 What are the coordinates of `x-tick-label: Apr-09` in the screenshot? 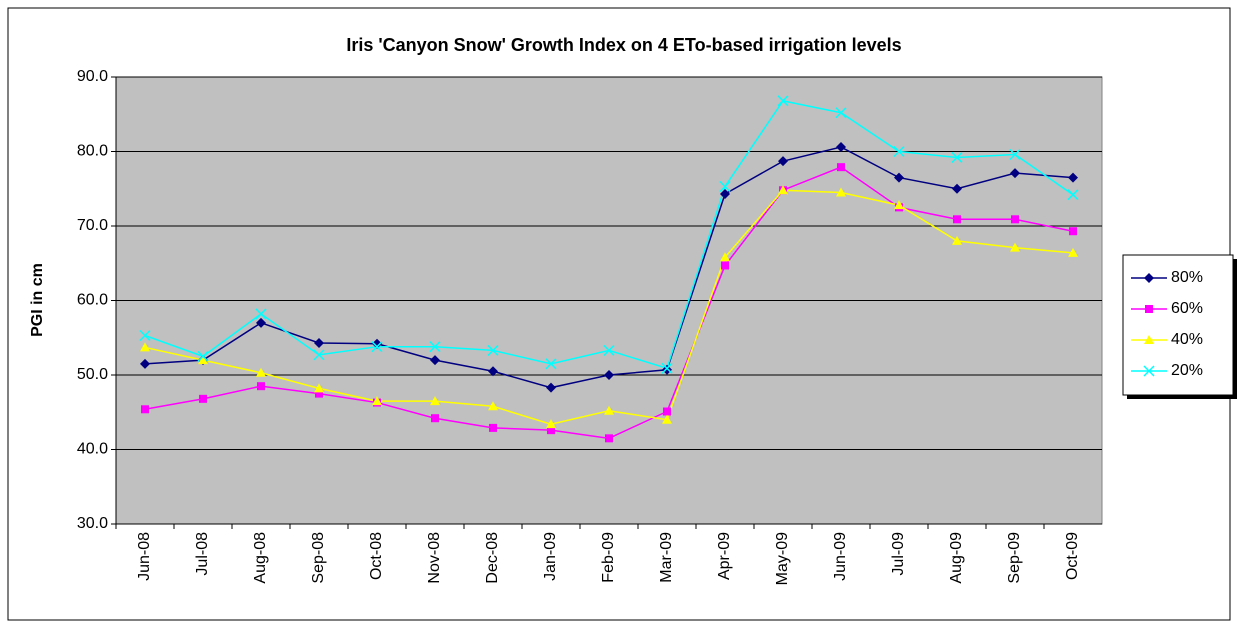 It's located at (724, 556).